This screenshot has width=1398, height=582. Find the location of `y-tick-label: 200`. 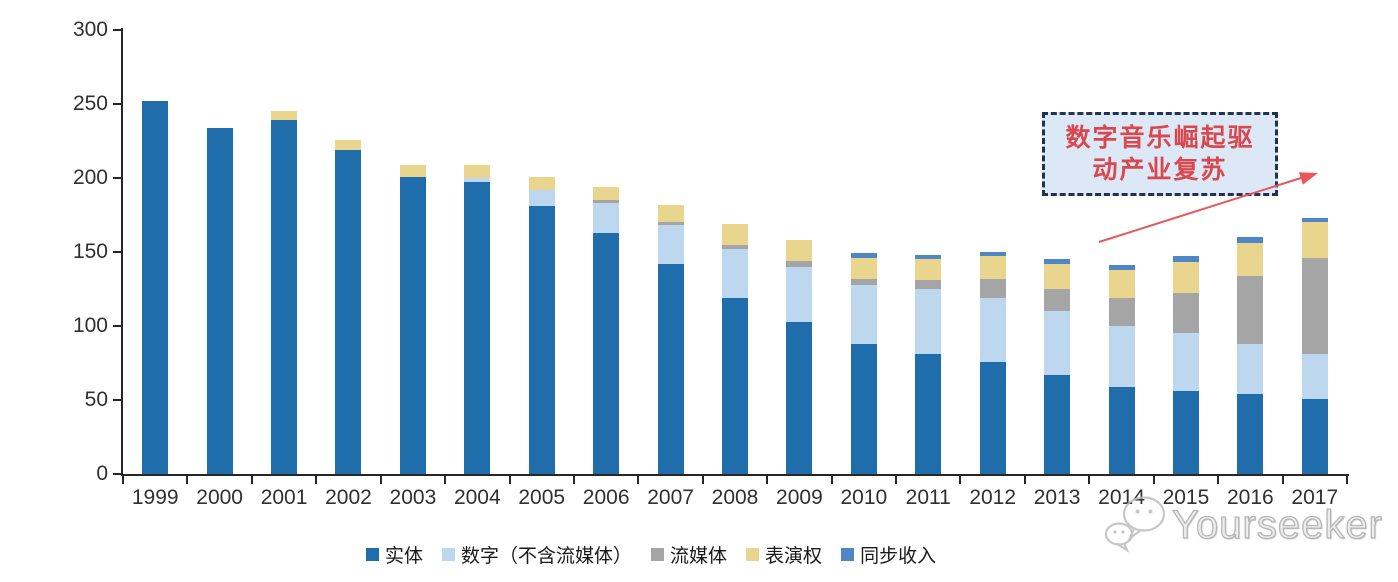

y-tick-label: 200 is located at coordinates (90, 177).